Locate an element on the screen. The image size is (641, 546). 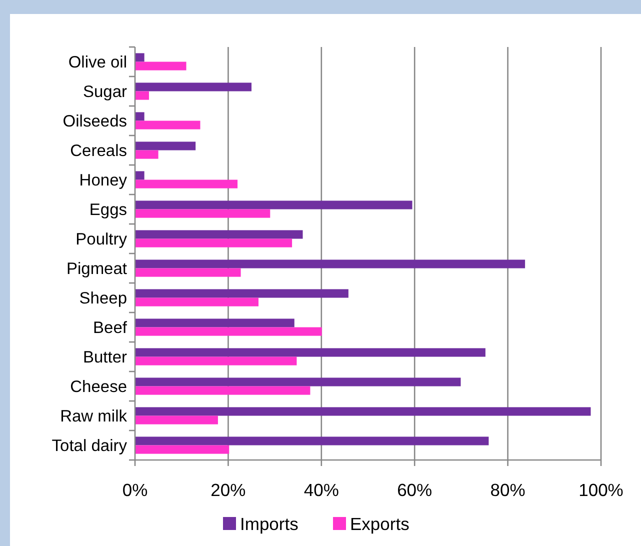
y-tick-label: Poultry is located at coordinates (102, 239).